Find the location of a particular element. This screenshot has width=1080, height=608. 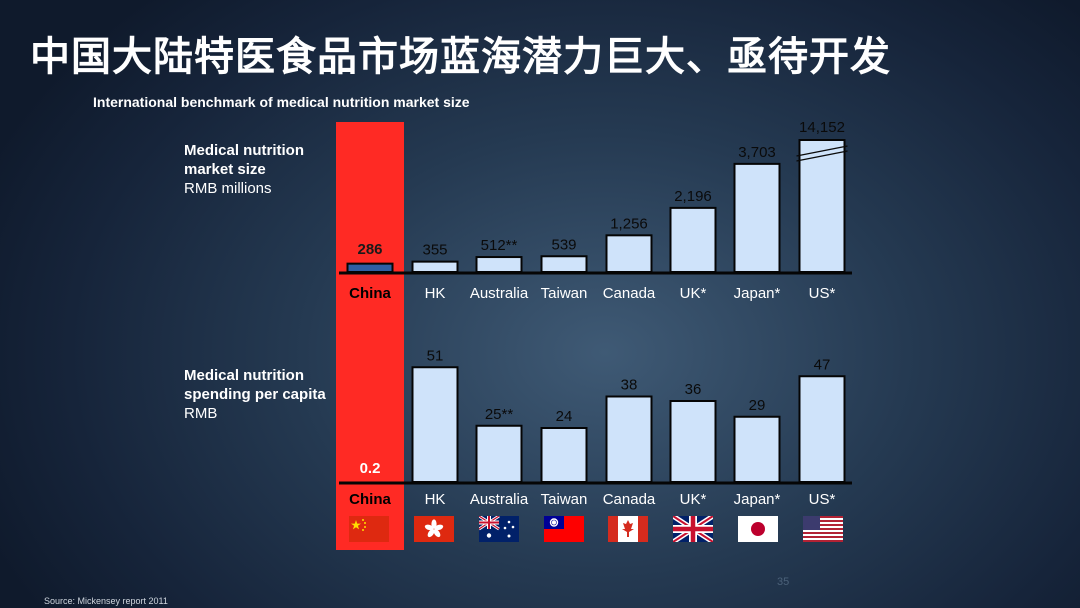

per-capita-label-line1: Medical nutrition is located at coordinates (244, 375).